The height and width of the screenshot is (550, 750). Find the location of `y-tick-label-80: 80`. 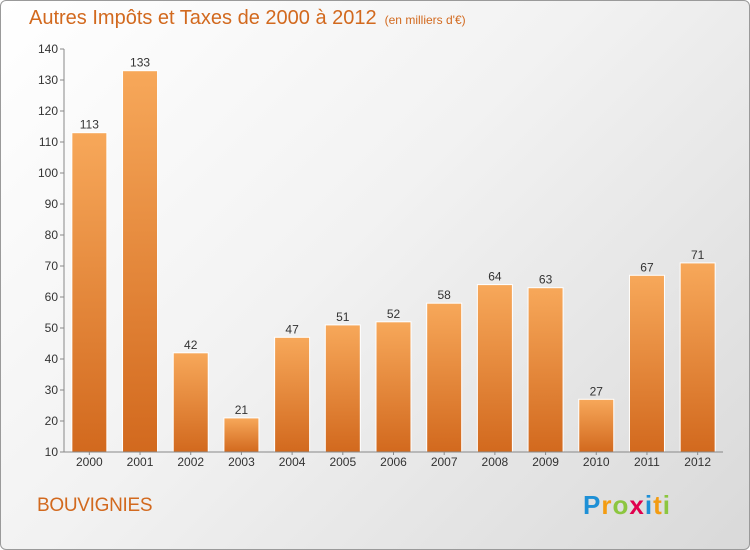

y-tick-label-80: 80 is located at coordinates (52, 235).